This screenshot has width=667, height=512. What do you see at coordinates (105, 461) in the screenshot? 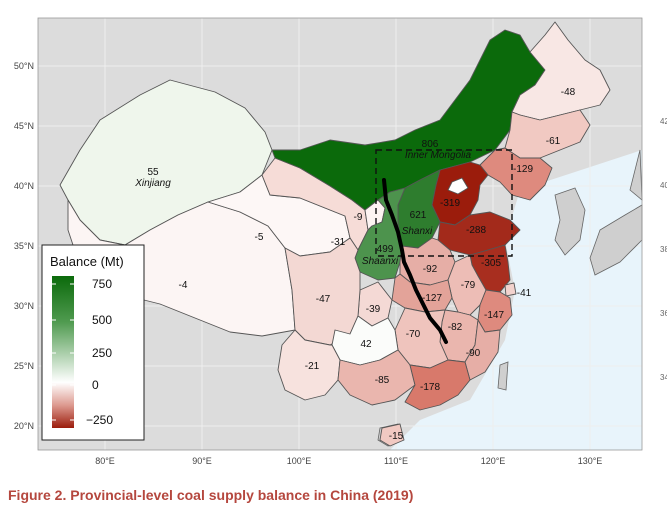
I see `lon-tick-80: 80°E` at bounding box center [105, 461].